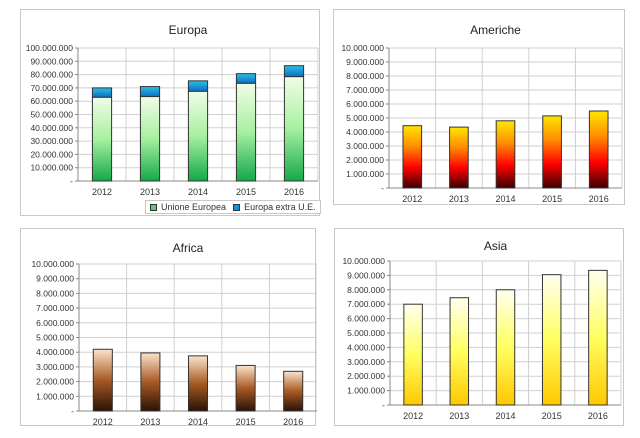 Image resolution: width=640 pixels, height=438 pixels. Describe the element at coordinates (102, 139) in the screenshot. I see `bar-europa-unione-europea-2012` at that location.